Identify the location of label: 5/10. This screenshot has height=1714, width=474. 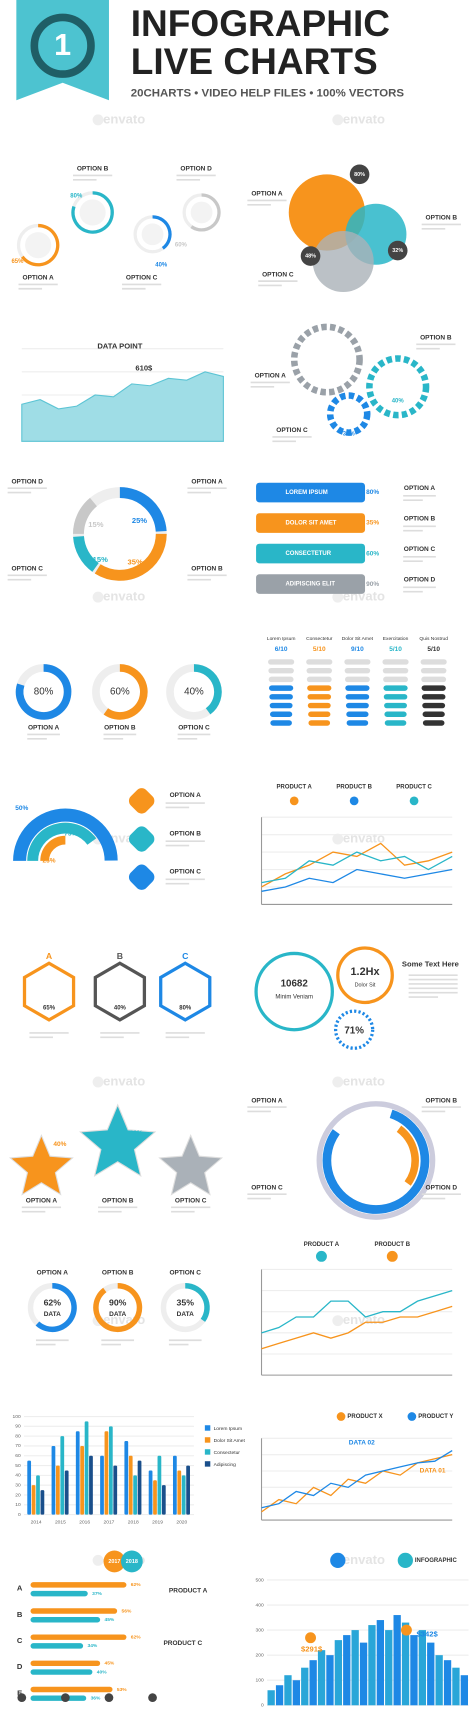
(395, 649).